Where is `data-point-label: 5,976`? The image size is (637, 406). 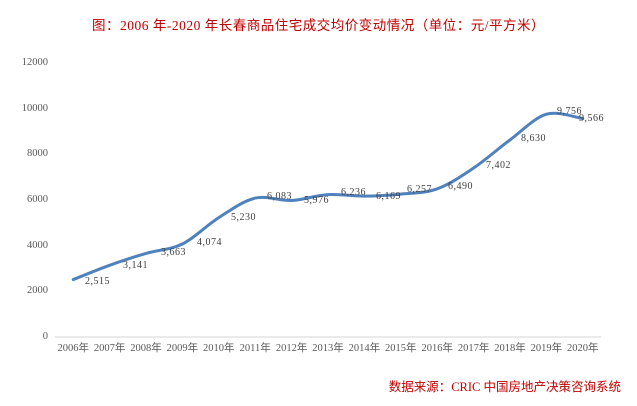 data-point-label: 5,976 is located at coordinates (316, 200).